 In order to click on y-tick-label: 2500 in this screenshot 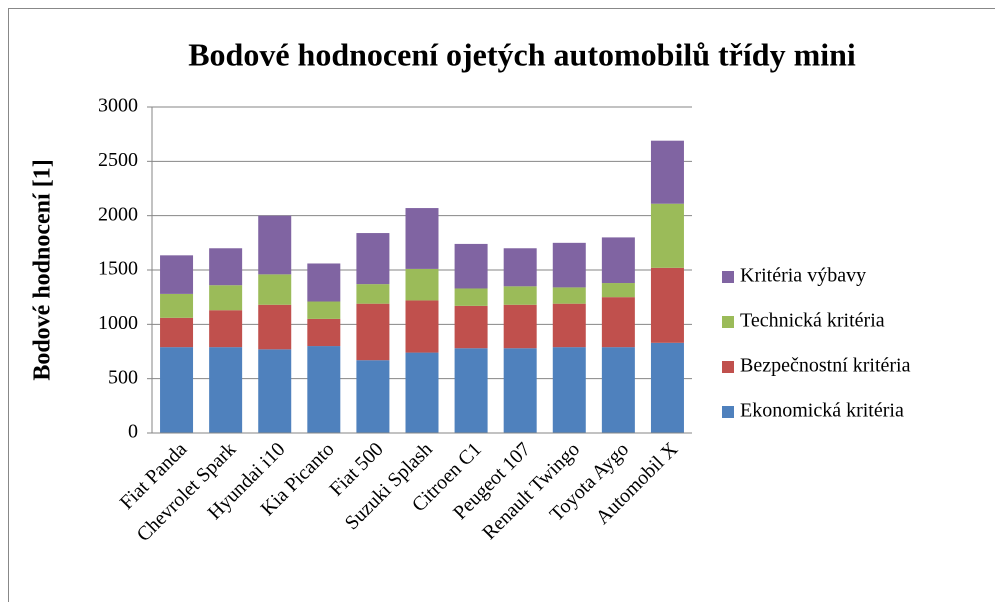, I will do `click(118, 160)`.